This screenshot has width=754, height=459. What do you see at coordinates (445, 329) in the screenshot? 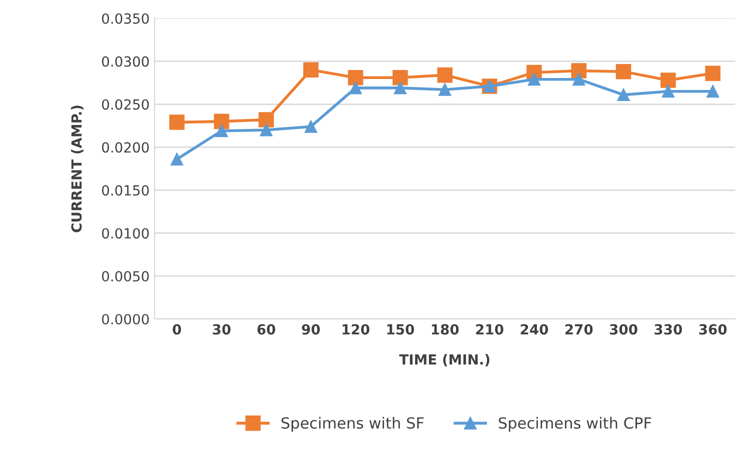
I see `x-tick-label: 180` at bounding box center [445, 329].